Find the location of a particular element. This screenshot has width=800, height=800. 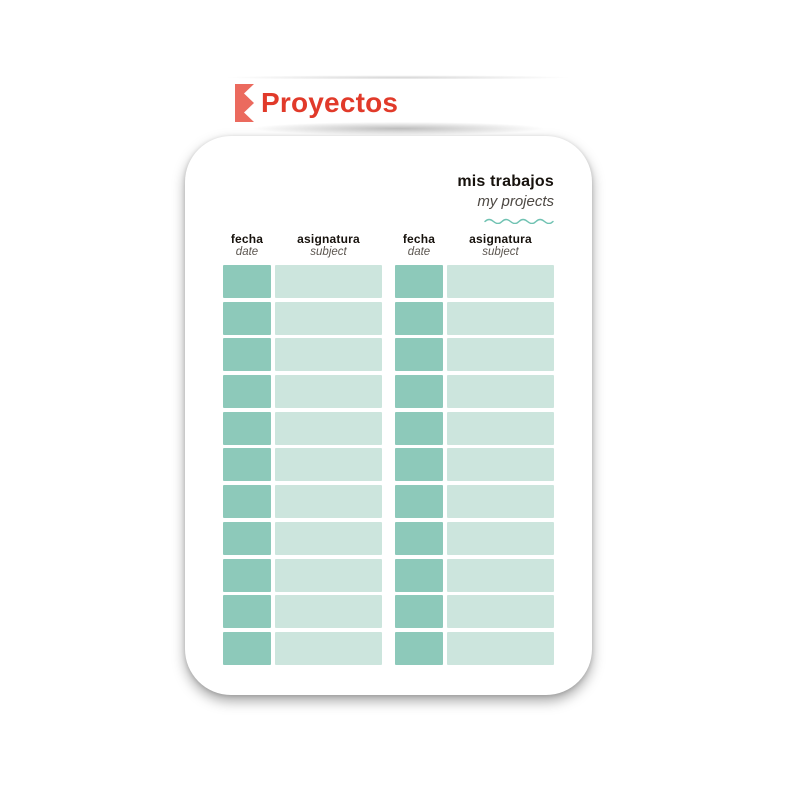

rows-right is located at coordinates (474, 465).